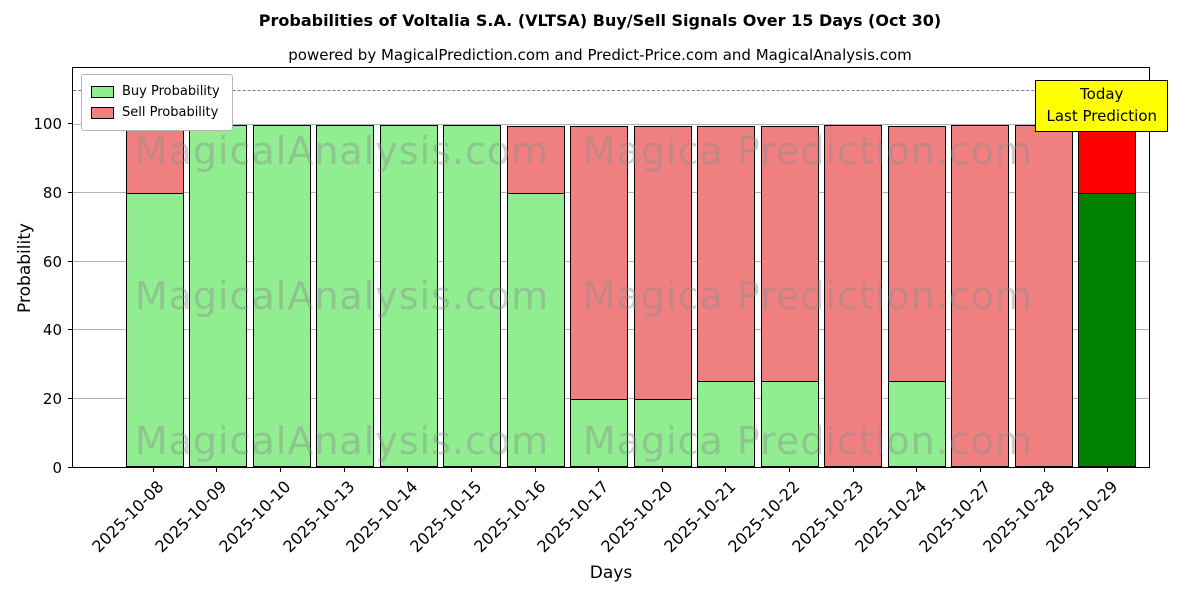  What do you see at coordinates (611, 573) in the screenshot?
I see `x-axis-label: Days` at bounding box center [611, 573].